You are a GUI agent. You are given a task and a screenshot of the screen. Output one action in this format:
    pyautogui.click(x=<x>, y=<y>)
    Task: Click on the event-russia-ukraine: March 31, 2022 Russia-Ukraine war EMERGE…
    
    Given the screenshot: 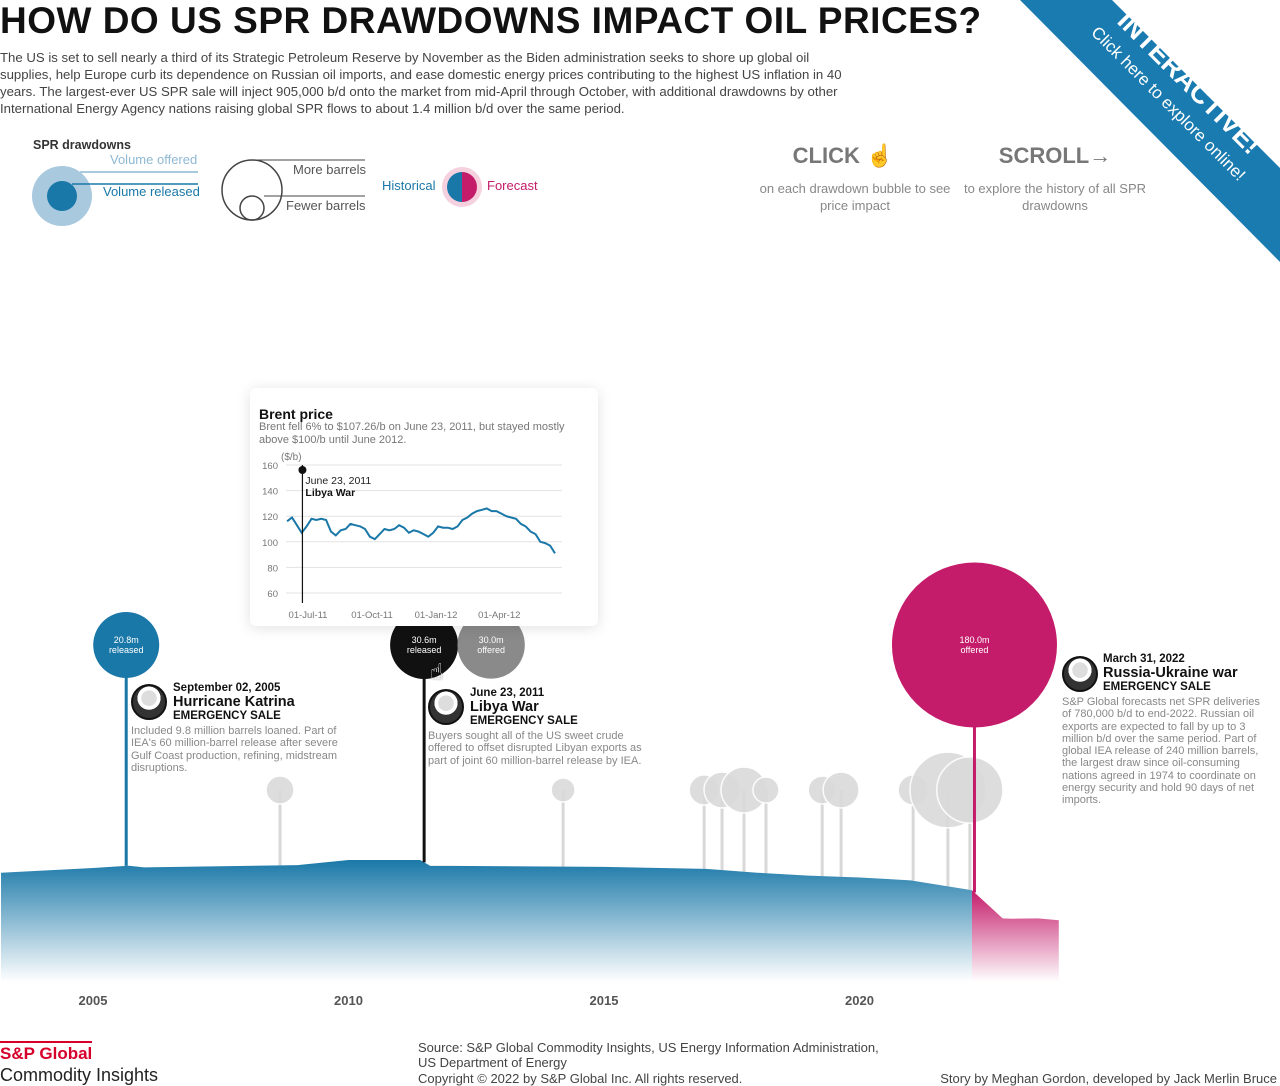 What is the action you would take?
    pyautogui.click(x=1167, y=730)
    